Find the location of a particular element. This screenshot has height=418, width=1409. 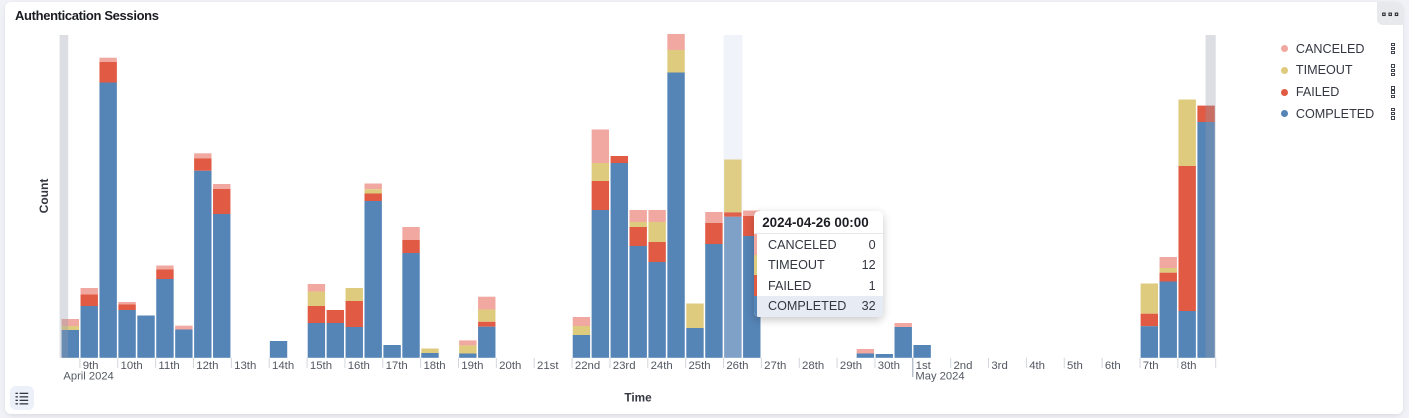

svg-text: 22nd is located at coordinates (587, 366).